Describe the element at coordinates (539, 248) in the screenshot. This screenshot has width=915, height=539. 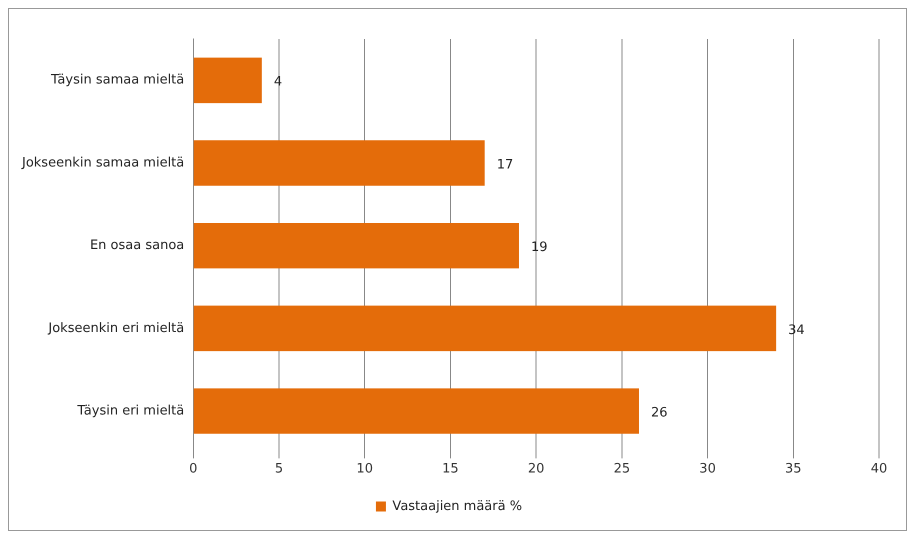
I see `data-label: 19` at that location.